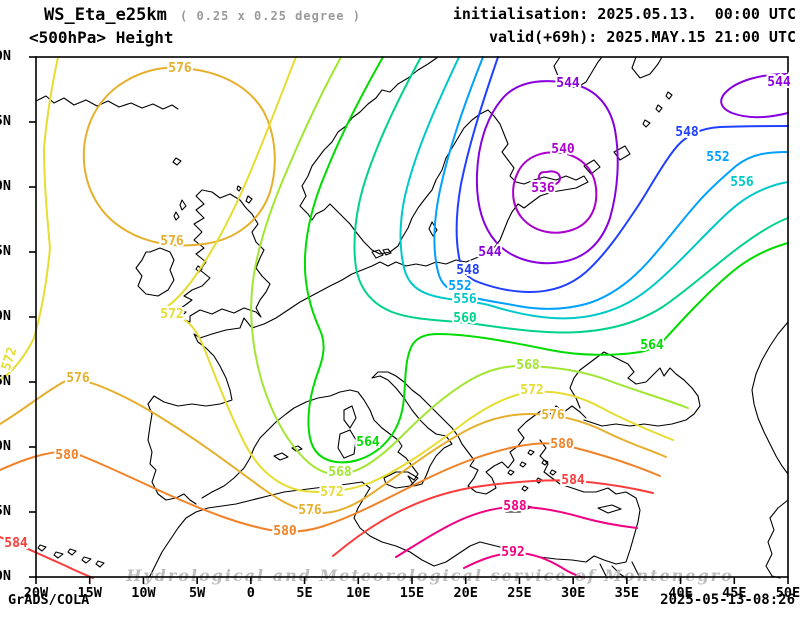 The width and height of the screenshot is (800, 618). I want to click on coast-mediterranean-north, so click(394, 435).